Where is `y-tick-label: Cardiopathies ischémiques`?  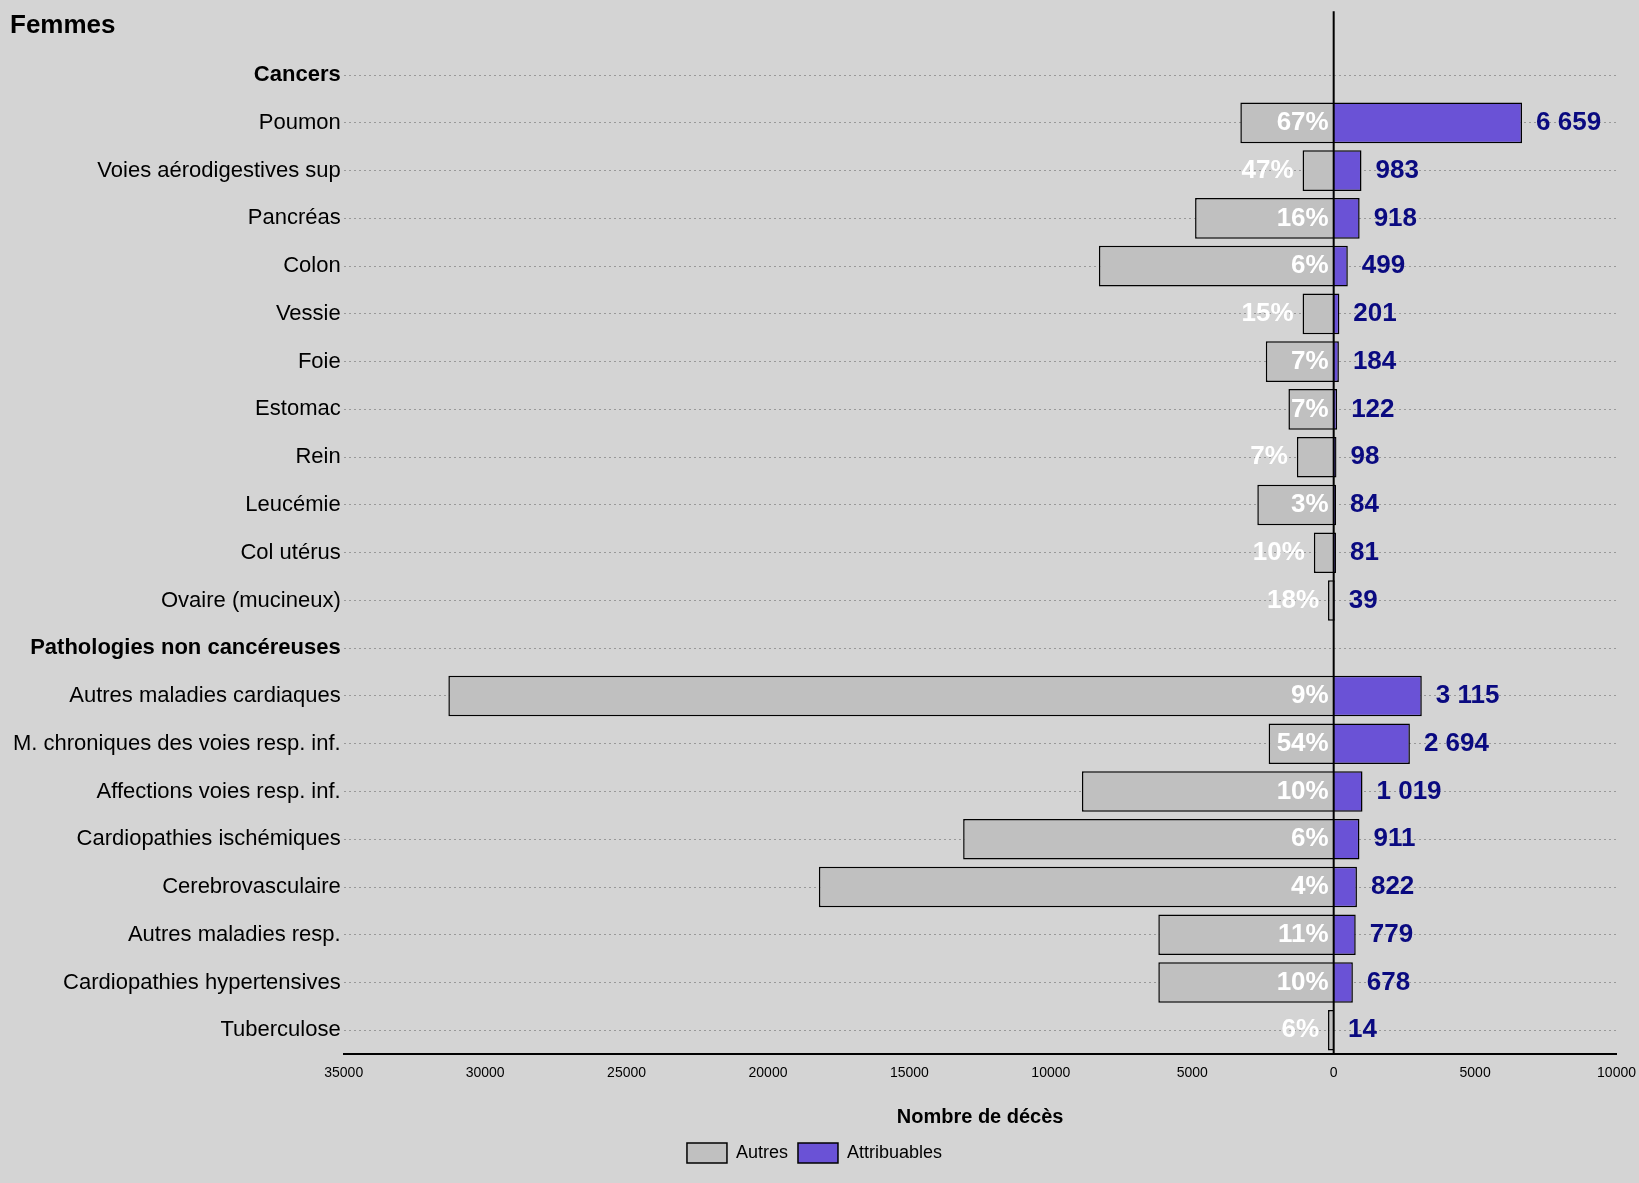
y-tick-label: Cardiopathies ischémiques is located at coordinates (208, 838).